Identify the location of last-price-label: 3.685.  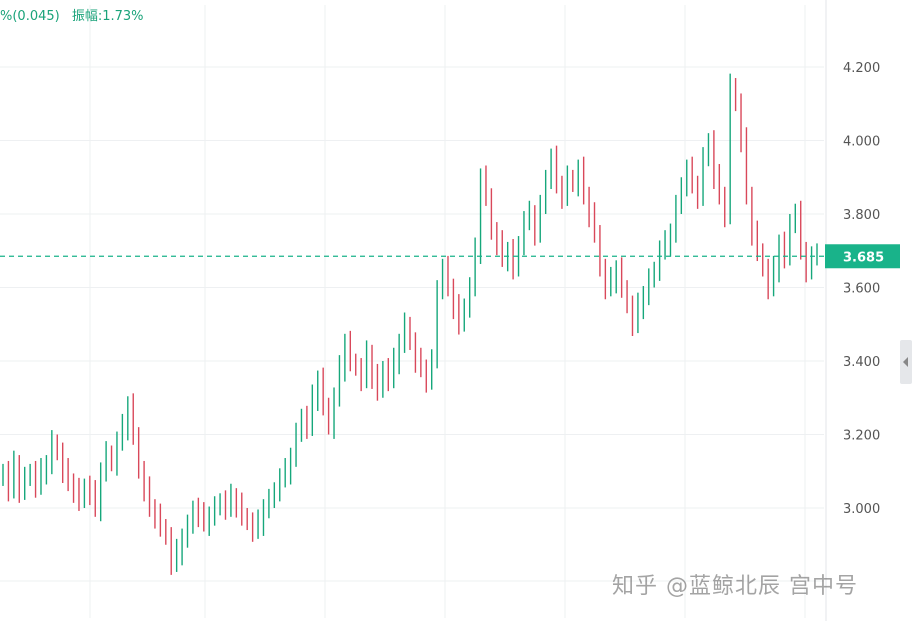
(863, 257).